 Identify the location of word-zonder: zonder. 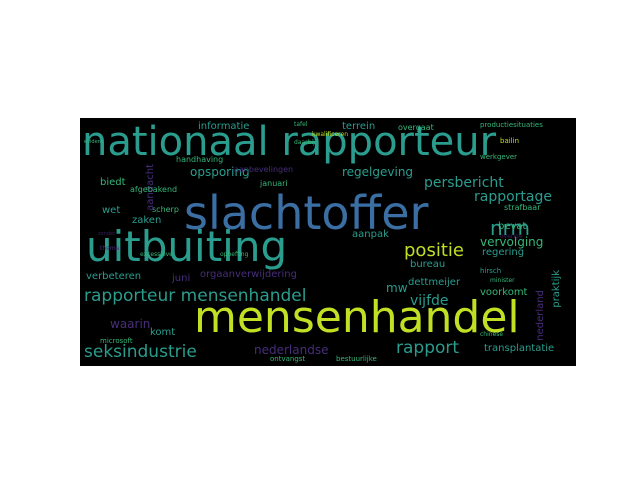
(107, 234).